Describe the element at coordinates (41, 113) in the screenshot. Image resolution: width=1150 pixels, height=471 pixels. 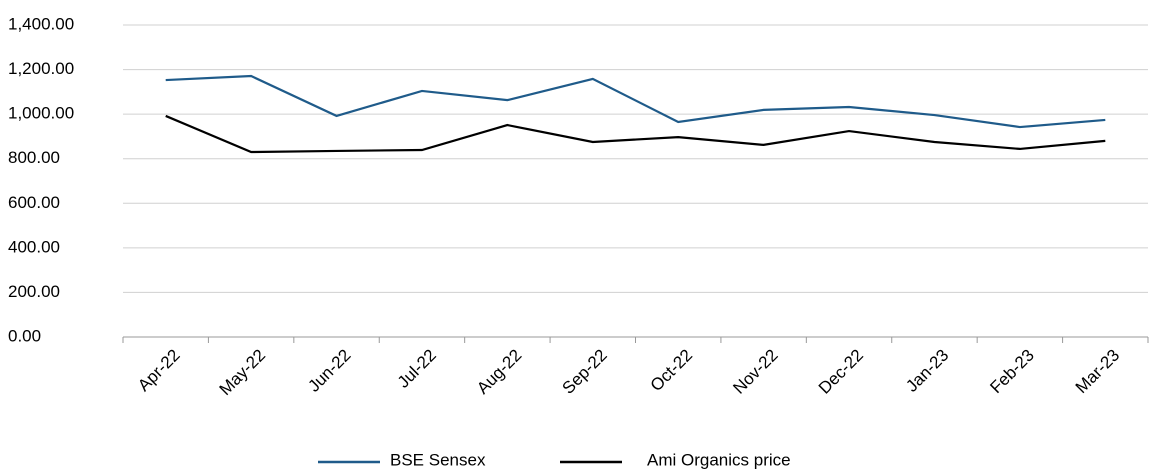
I see `y-tick-label: 1,000.00` at that location.